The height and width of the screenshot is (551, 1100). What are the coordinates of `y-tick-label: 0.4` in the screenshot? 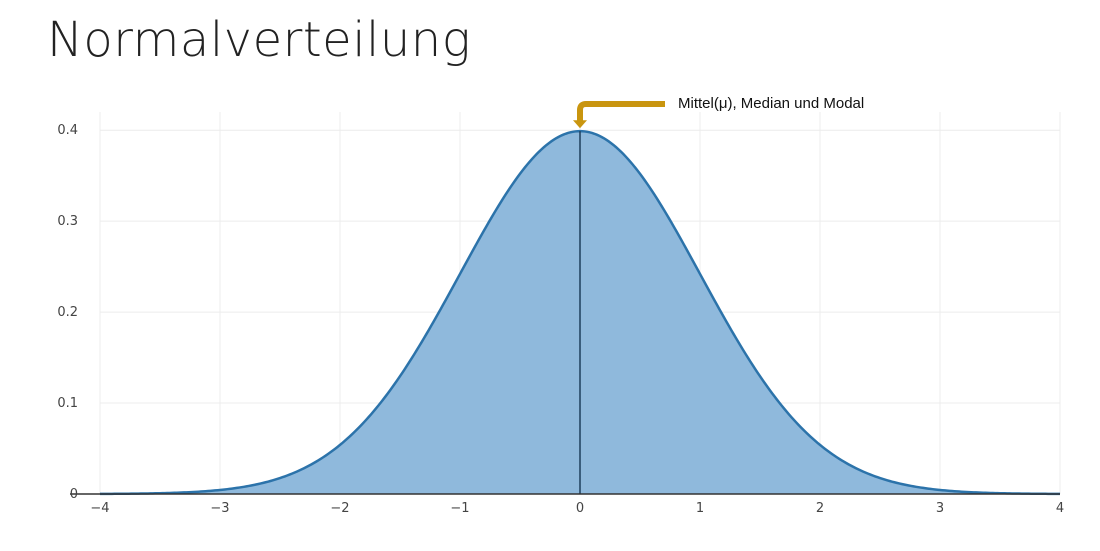 It's located at (67, 130).